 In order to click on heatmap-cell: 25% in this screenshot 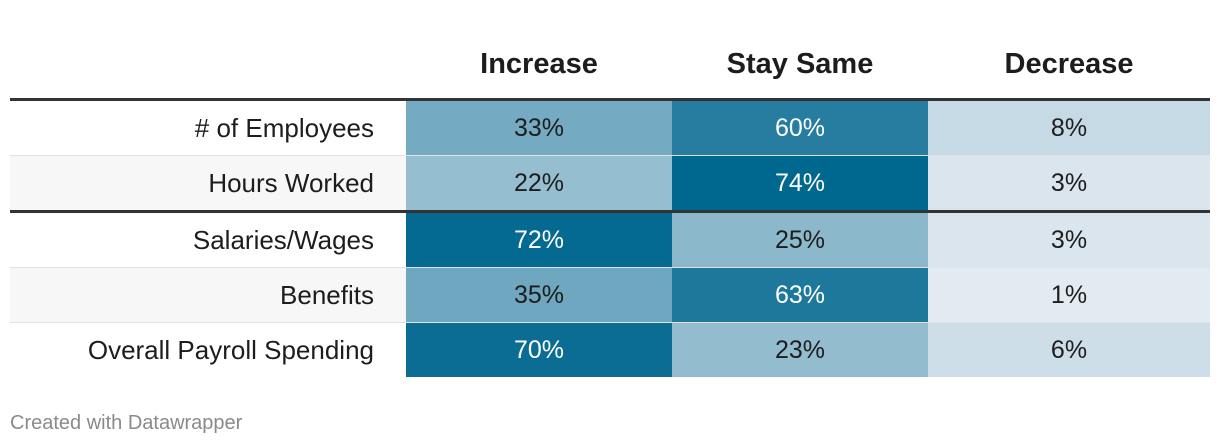, I will do `click(800, 240)`.